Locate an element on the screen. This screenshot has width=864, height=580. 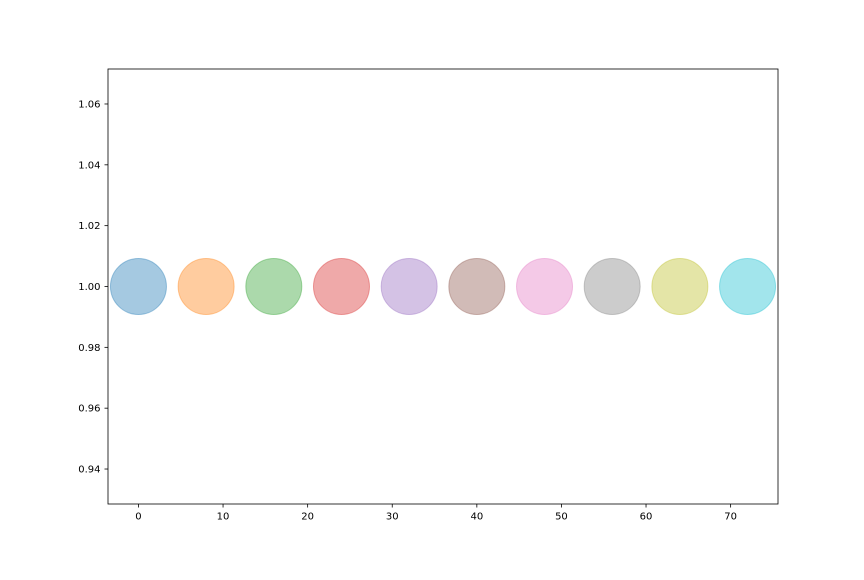
y-tick-label-1: 0.96 is located at coordinates (89, 409).